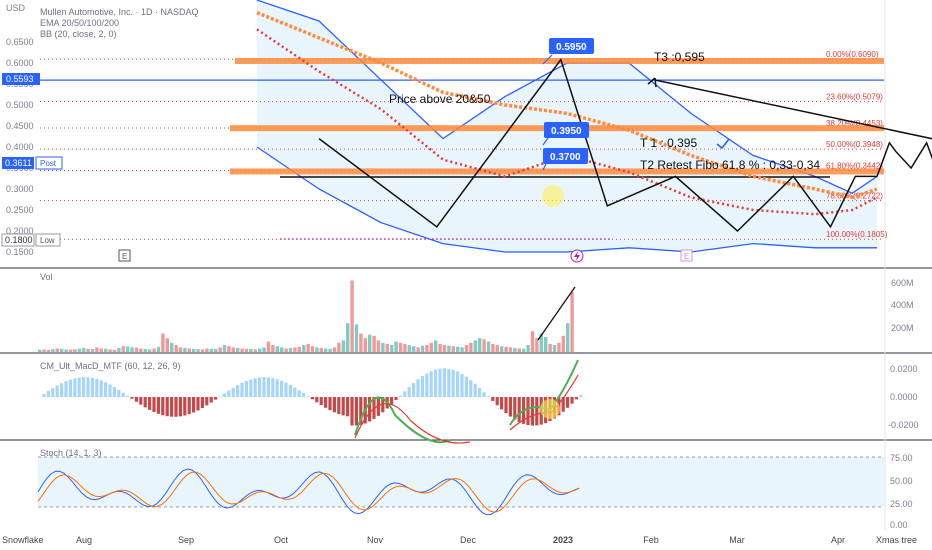  What do you see at coordinates (901, 504) in the screenshot?
I see `stoch-tick-25: 25.00` at bounding box center [901, 504].